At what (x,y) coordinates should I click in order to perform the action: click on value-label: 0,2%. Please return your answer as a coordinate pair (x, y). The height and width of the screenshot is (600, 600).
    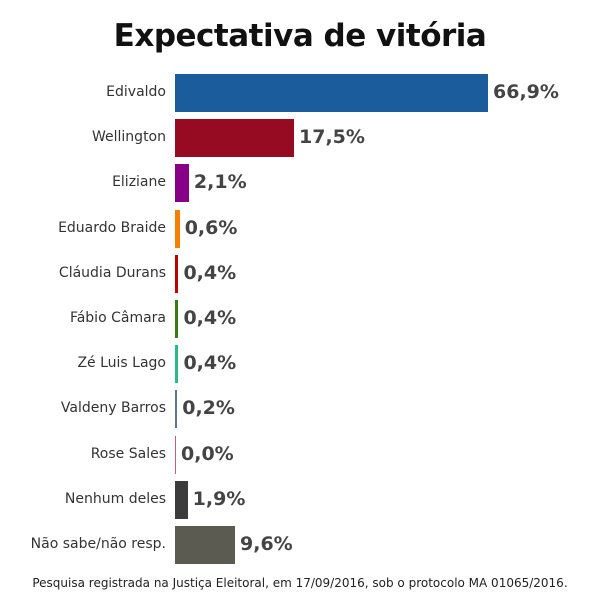
    Looking at the image, I should click on (208, 408).